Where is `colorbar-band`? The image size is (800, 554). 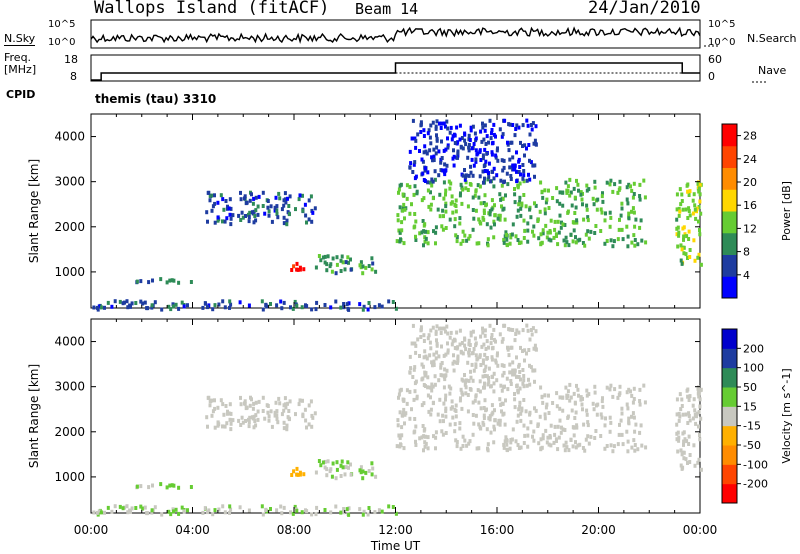
colorbar-band is located at coordinates (729, 265).